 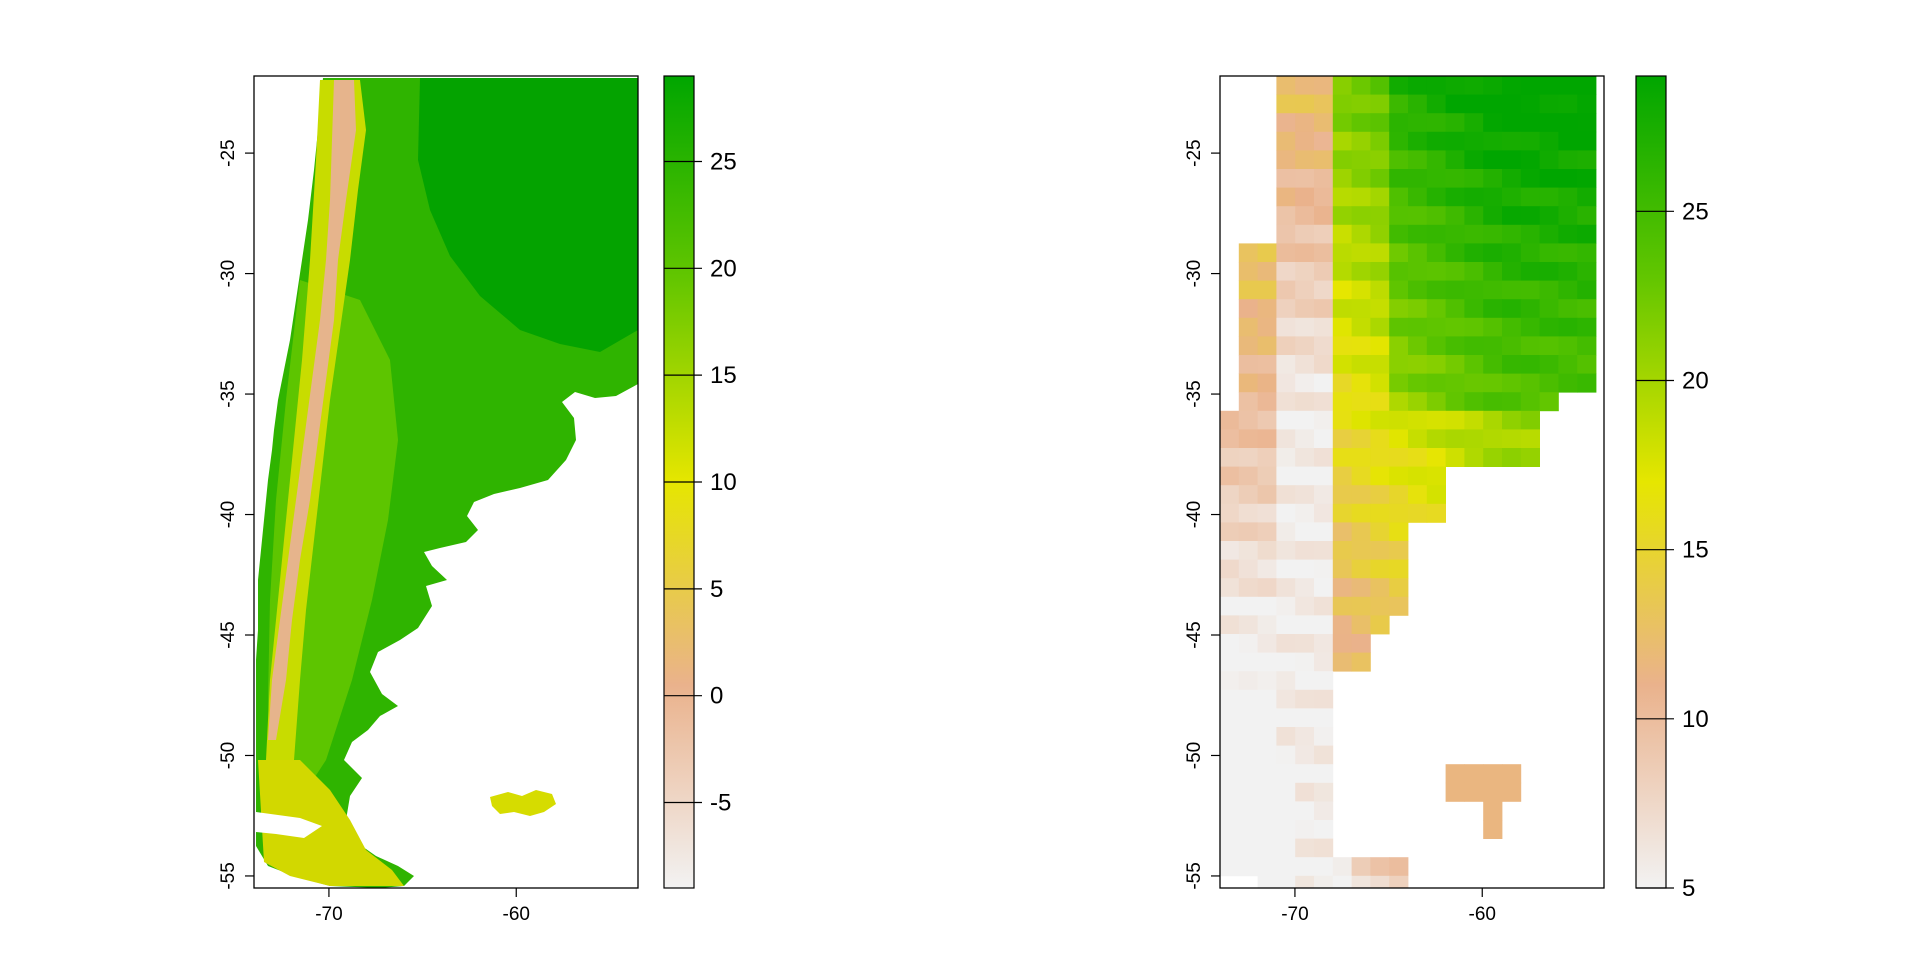 What do you see at coordinates (1294, 914) in the screenshot?
I see `x-tick-label-right: -70` at bounding box center [1294, 914].